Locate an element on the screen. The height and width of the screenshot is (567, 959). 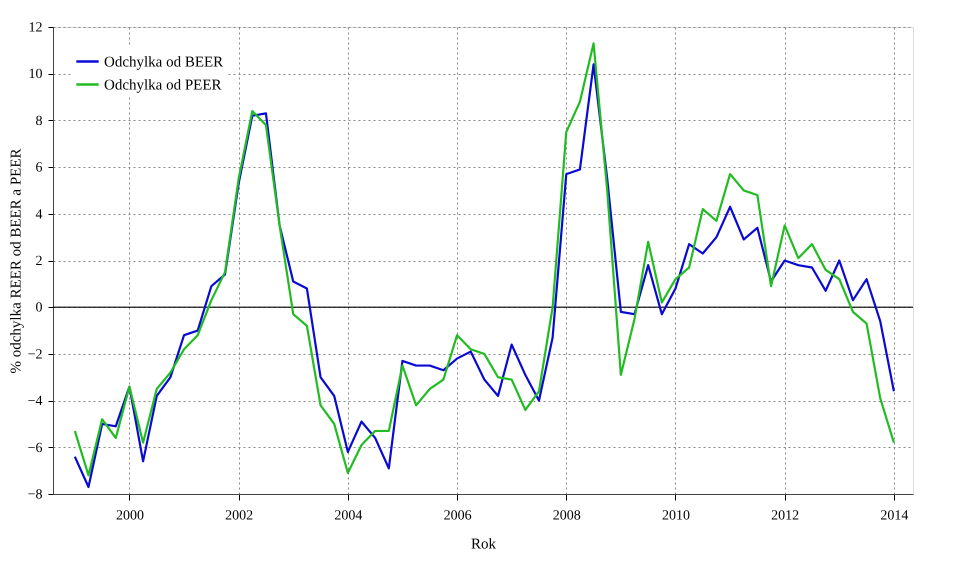
x-tick-label: 2006 is located at coordinates (458, 516).